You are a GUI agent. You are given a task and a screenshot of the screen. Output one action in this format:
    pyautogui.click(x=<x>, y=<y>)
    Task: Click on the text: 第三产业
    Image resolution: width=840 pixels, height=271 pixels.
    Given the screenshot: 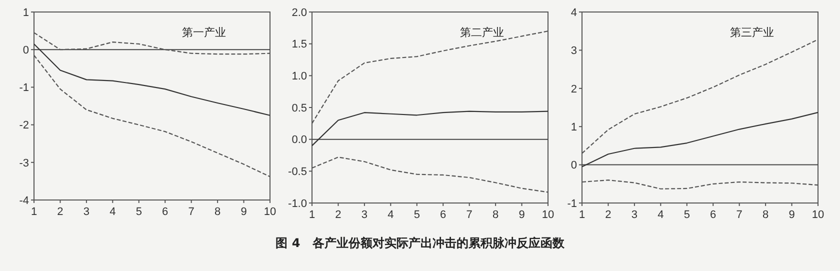 What is the action you would take?
    pyautogui.click(x=752, y=32)
    